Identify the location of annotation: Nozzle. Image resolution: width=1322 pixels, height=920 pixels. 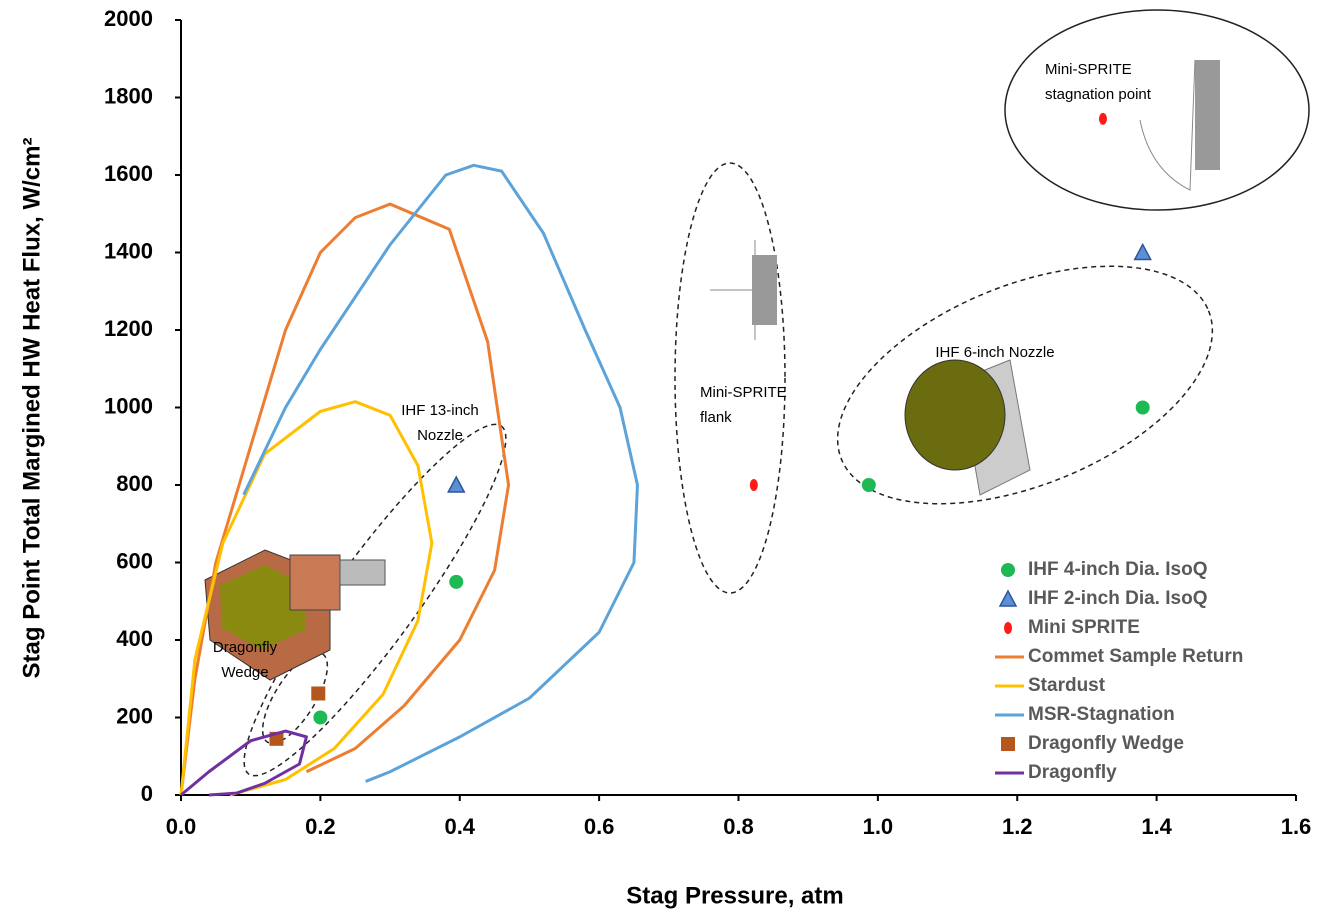
(440, 435).